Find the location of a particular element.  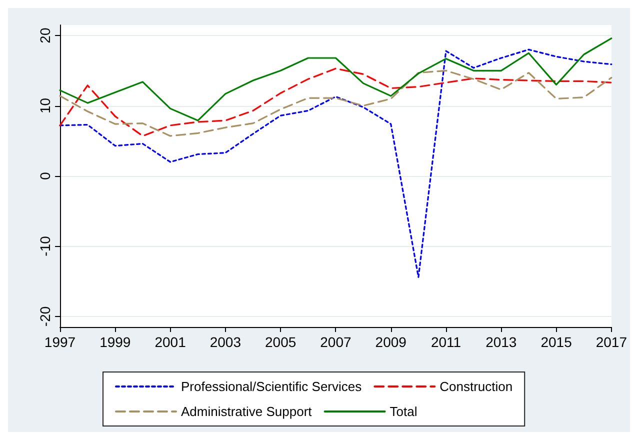

x-tick-label: 1997 is located at coordinates (60, 342).